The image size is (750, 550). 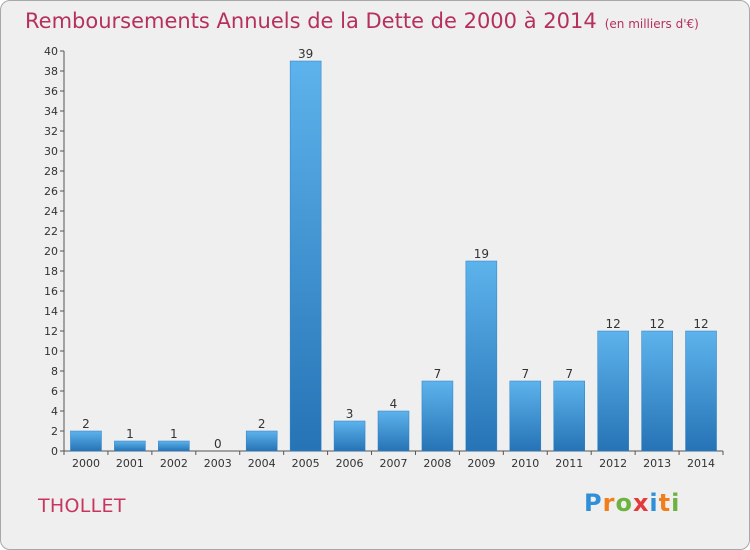 What do you see at coordinates (51, 51) in the screenshot?
I see `y-tick-label: 40` at bounding box center [51, 51].